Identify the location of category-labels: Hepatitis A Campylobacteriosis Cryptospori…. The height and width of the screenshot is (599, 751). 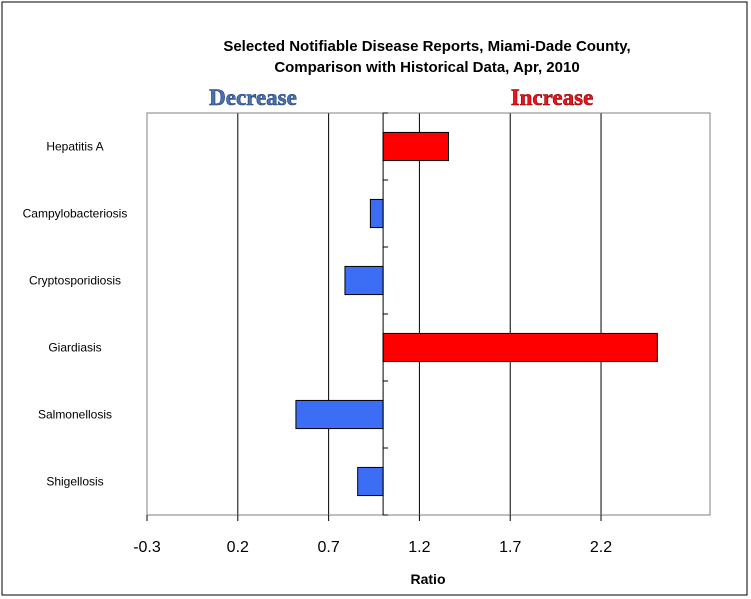
(75, 314).